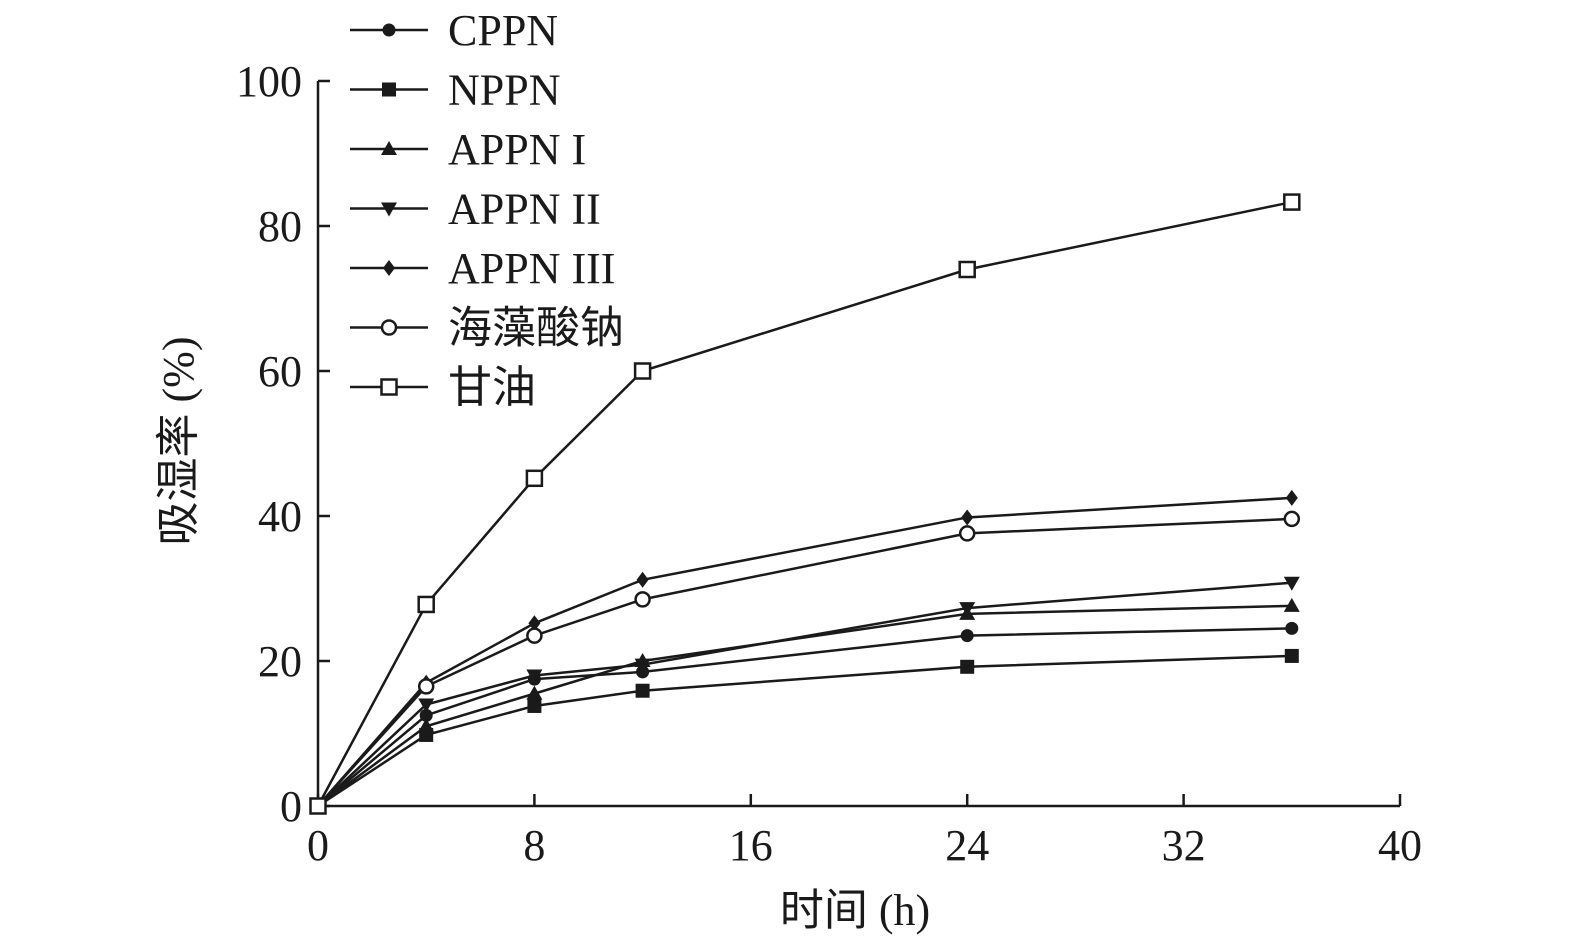  What do you see at coordinates (178, 441) in the screenshot?
I see `y-axis-title: 吸湿率 (%)` at bounding box center [178, 441].